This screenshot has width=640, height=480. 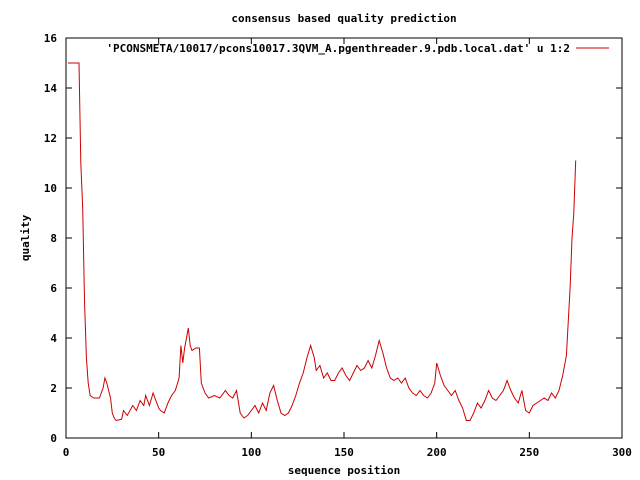 I want to click on x-tick-label: 0, so click(x=66, y=452).